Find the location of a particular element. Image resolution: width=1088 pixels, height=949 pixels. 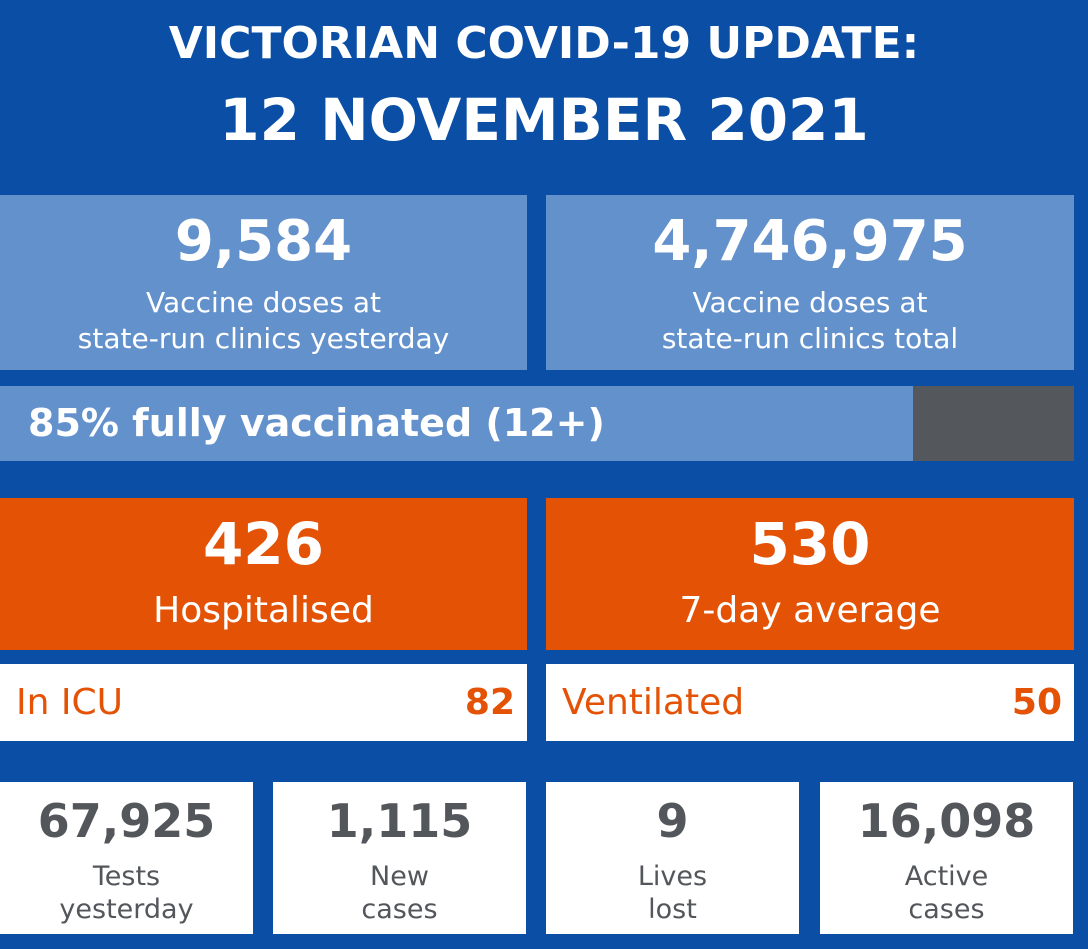

vaccine-doses-total-label-line2: state-run clinics total is located at coordinates (810, 338).